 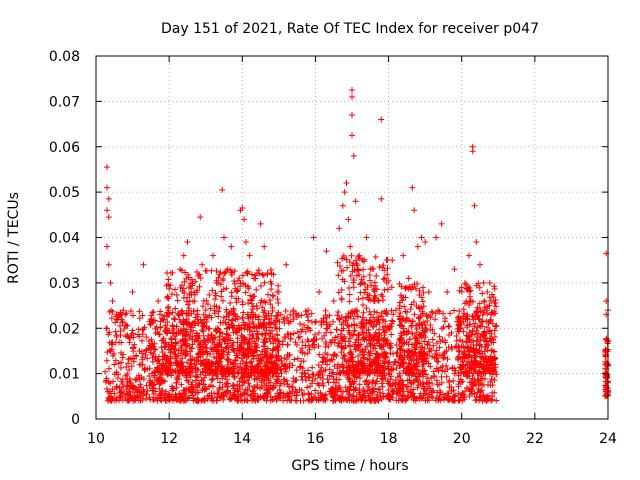 What do you see at coordinates (169, 439) in the screenshot?
I see `x-tick-label: 12` at bounding box center [169, 439].